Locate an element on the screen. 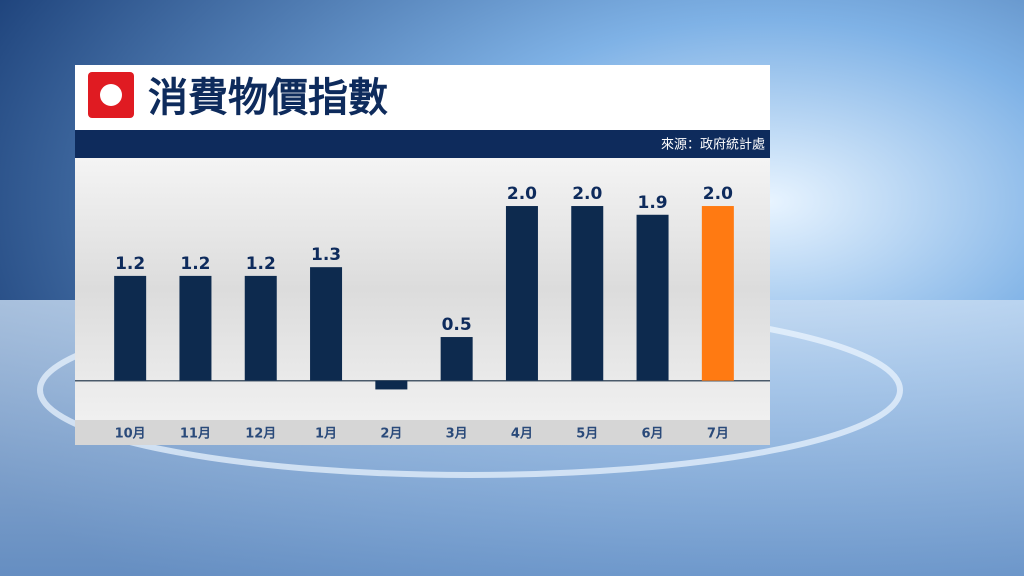 The image size is (1024, 580). x-tick-label: 1月 is located at coordinates (326, 434).